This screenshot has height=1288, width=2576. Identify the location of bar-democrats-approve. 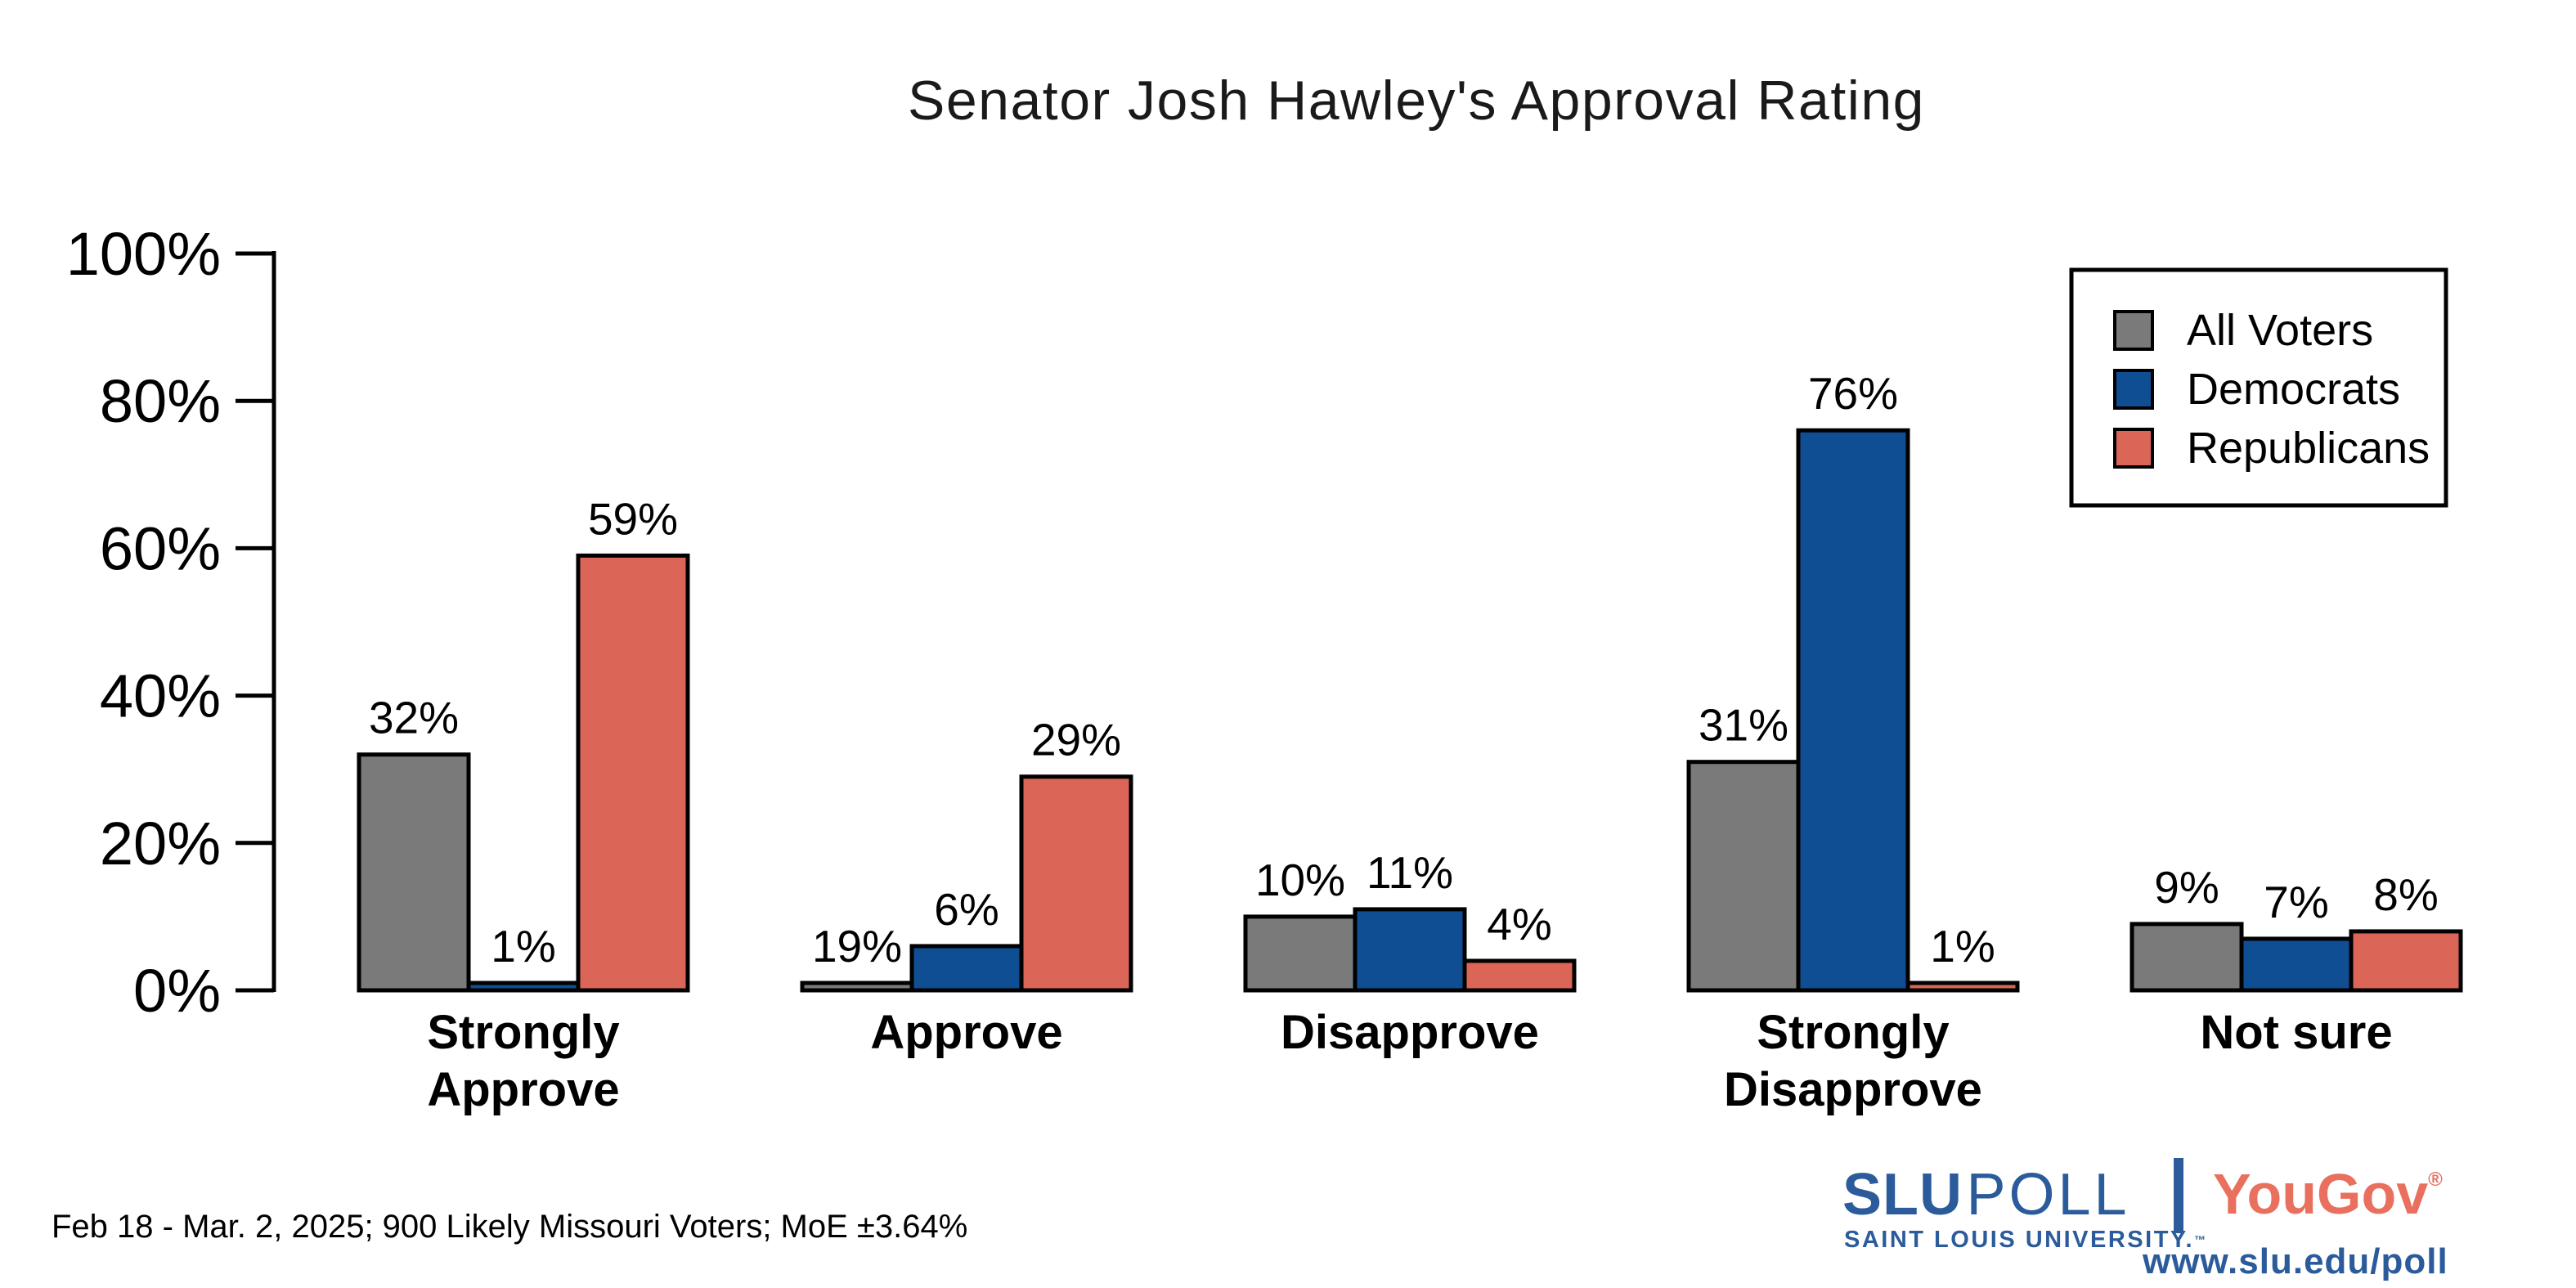
(966, 968).